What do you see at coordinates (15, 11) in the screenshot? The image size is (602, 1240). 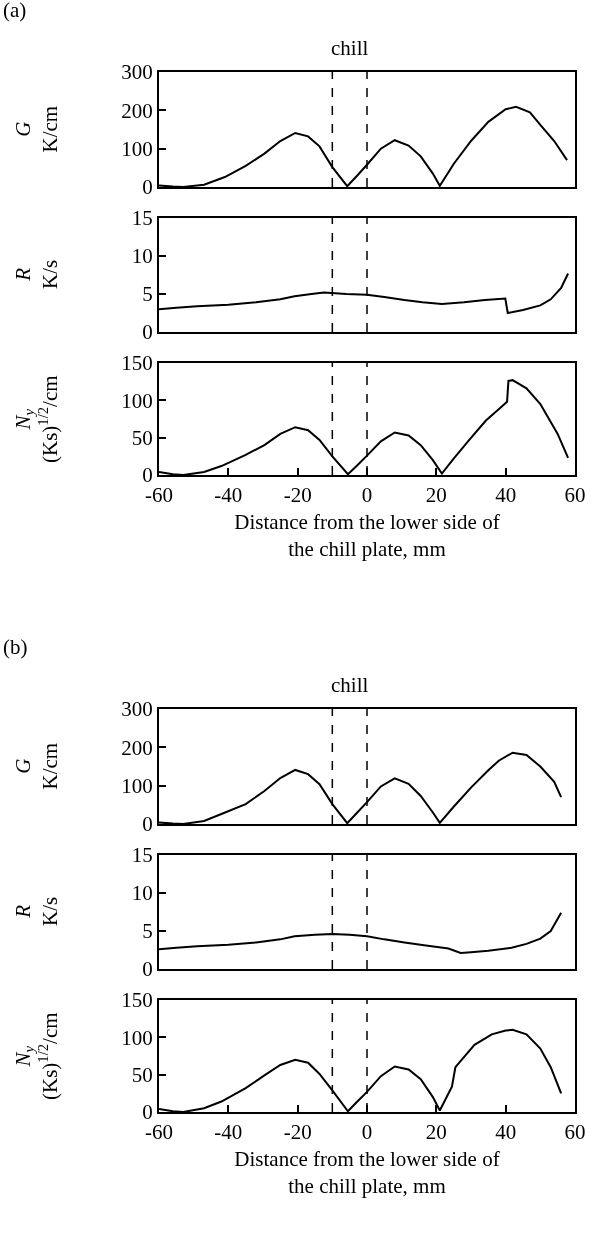 I see `chart-title: (a)` at bounding box center [15, 11].